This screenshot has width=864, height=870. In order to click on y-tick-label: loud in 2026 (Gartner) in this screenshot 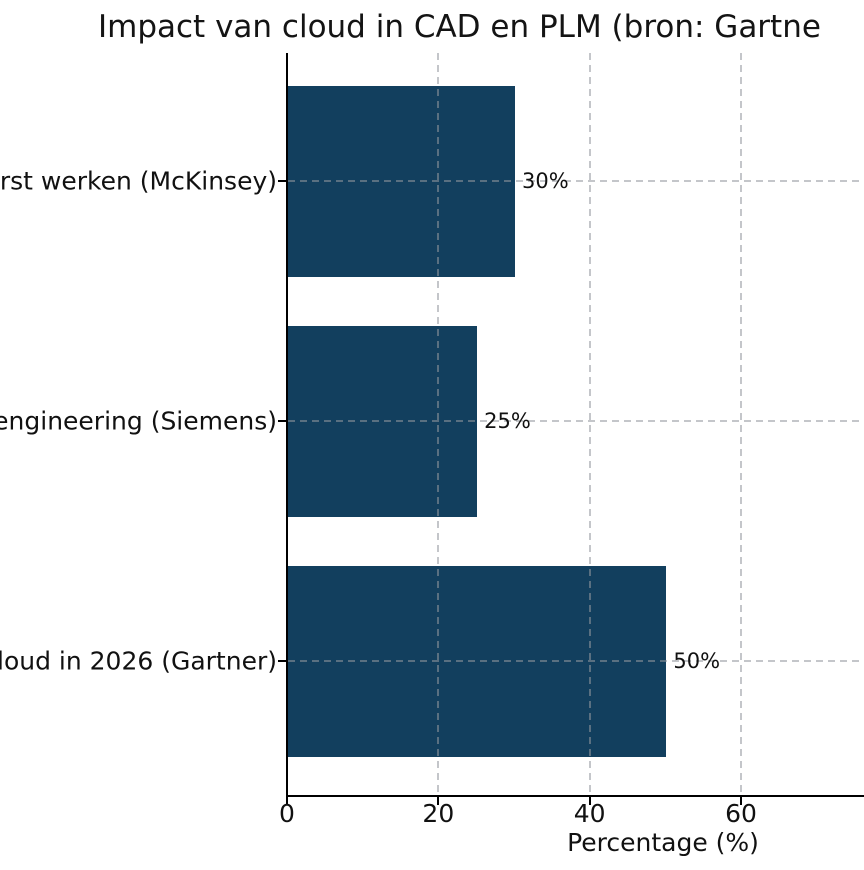, I will do `click(138, 661)`.